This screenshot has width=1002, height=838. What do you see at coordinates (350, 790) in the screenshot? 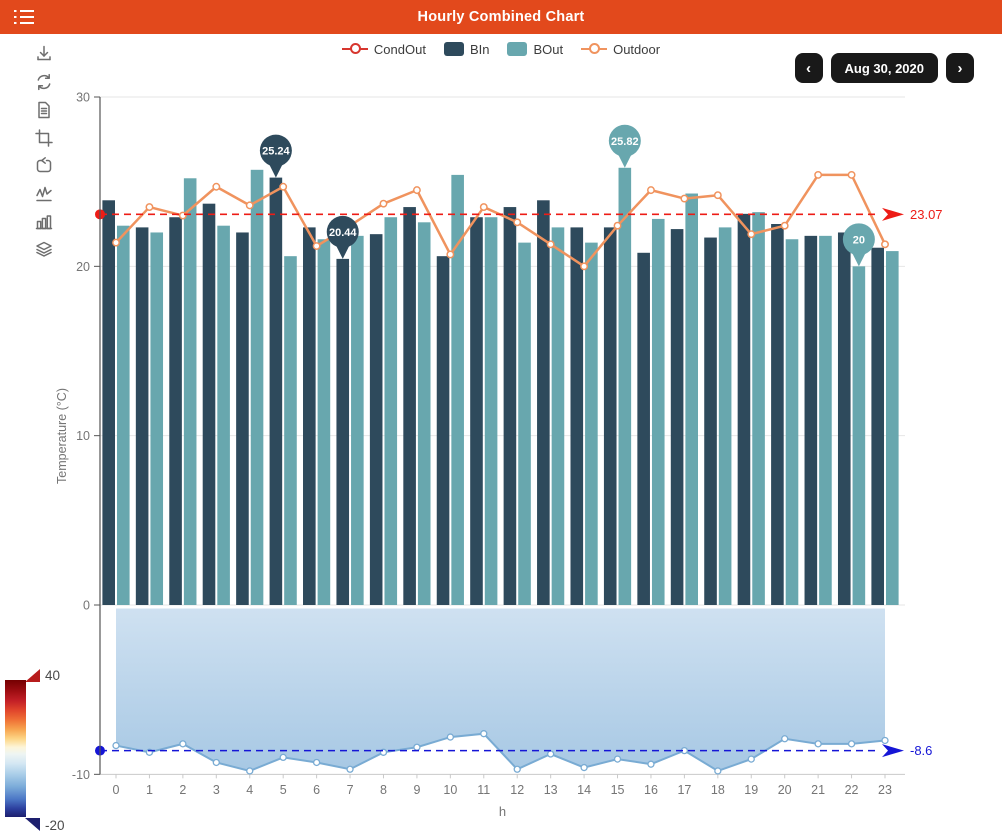
I see `svg-text: 7` at bounding box center [350, 790].